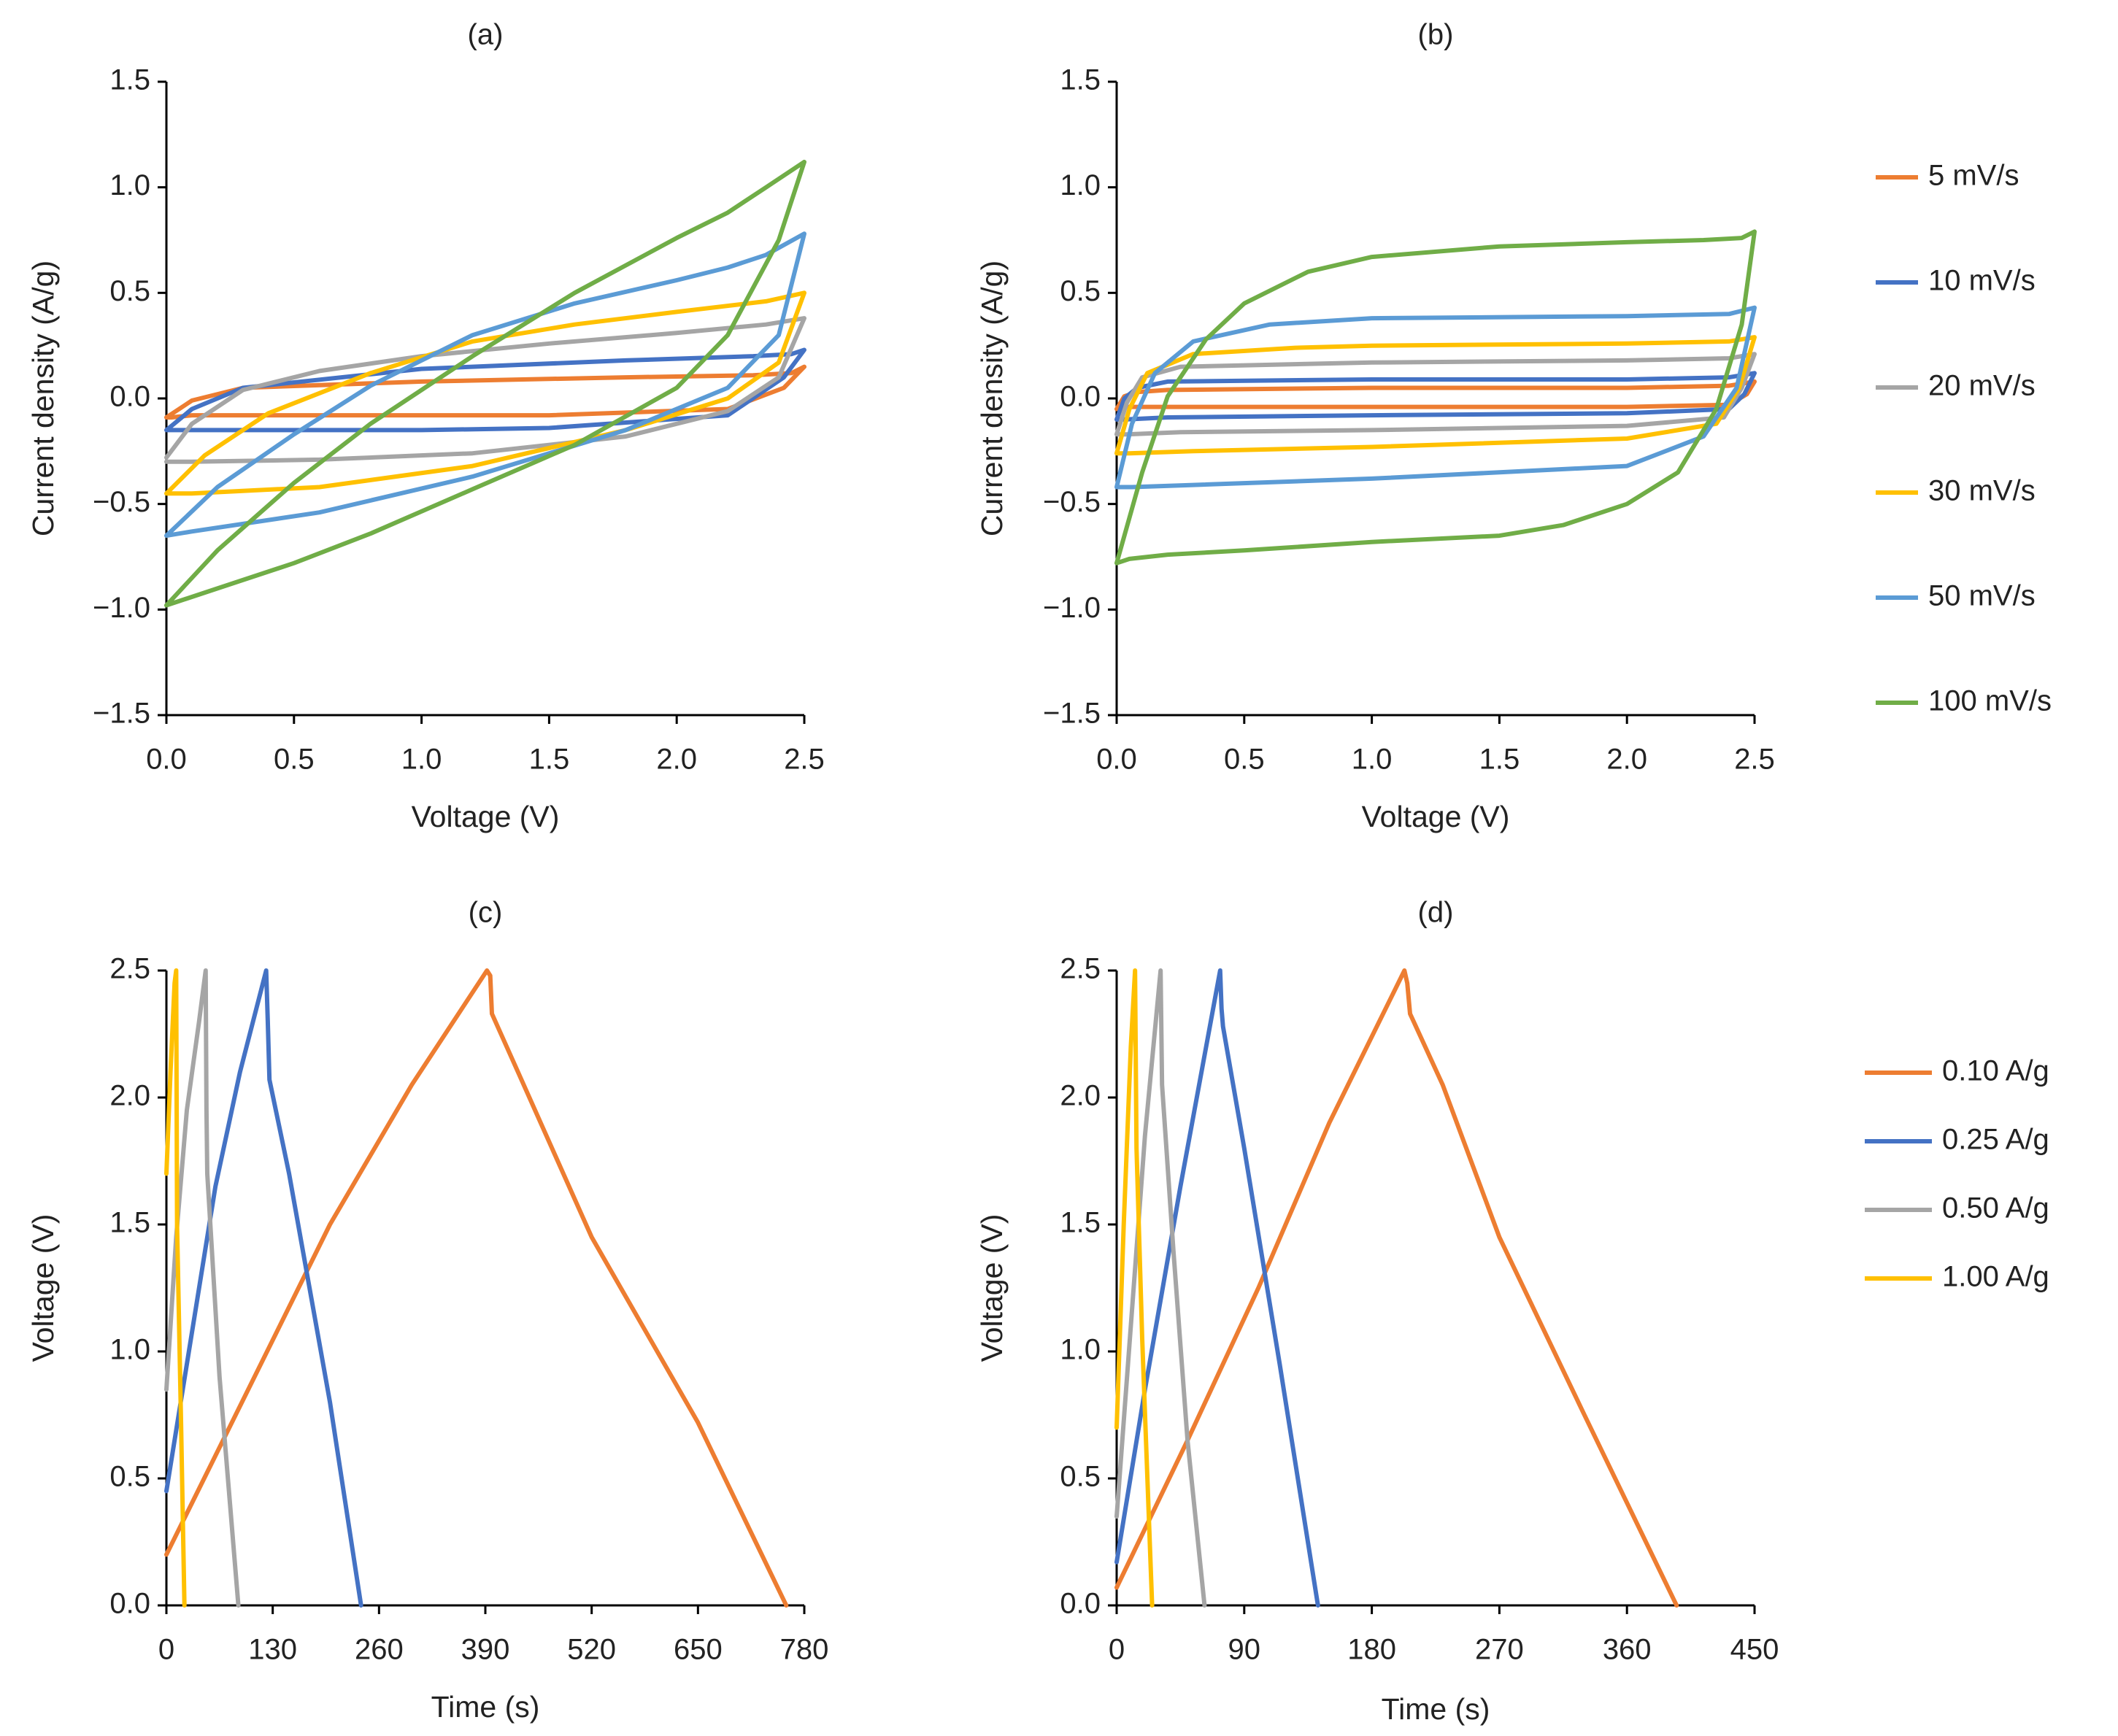 Image resolution: width=2118 pixels, height=1736 pixels. Describe the element at coordinates (1160, 1288) in the screenshot. I see `panel-d-series-0-50-a-g` at that location.